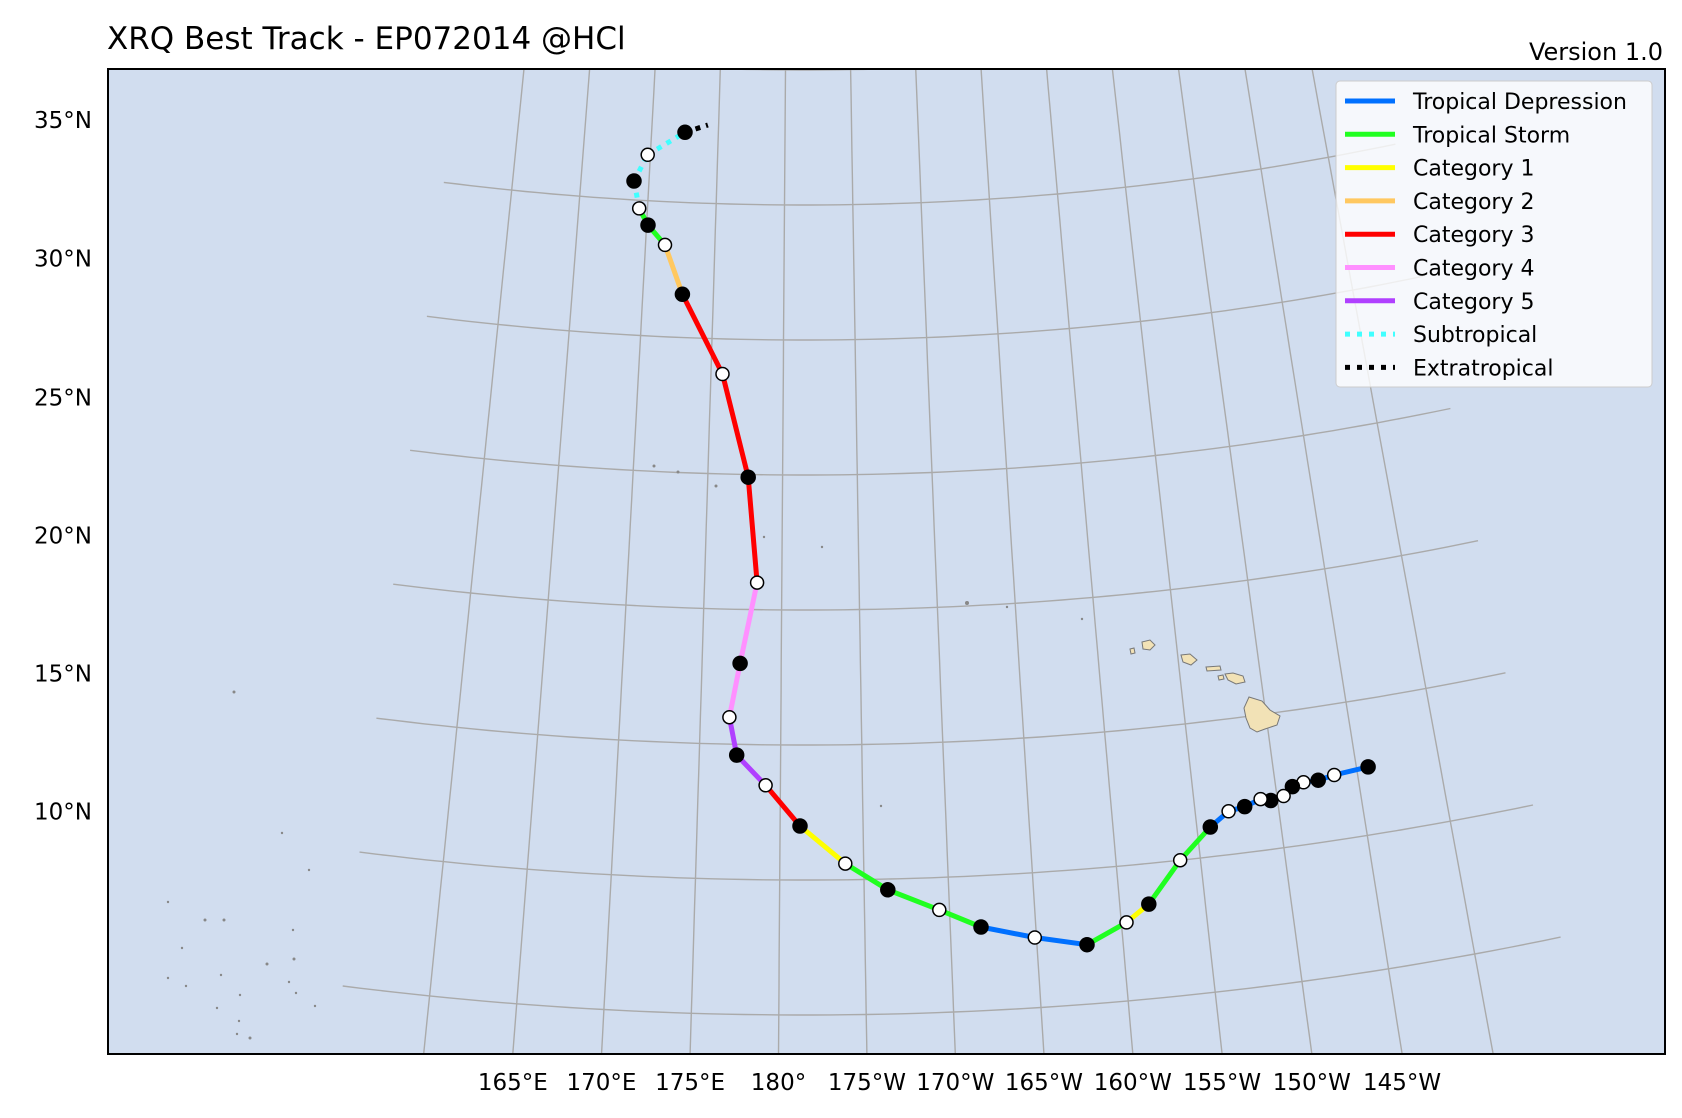 The width and height of the screenshot is (1682, 1118). What do you see at coordinates (778, 1083) in the screenshot?
I see `longitude-tick-label: 180°` at bounding box center [778, 1083].